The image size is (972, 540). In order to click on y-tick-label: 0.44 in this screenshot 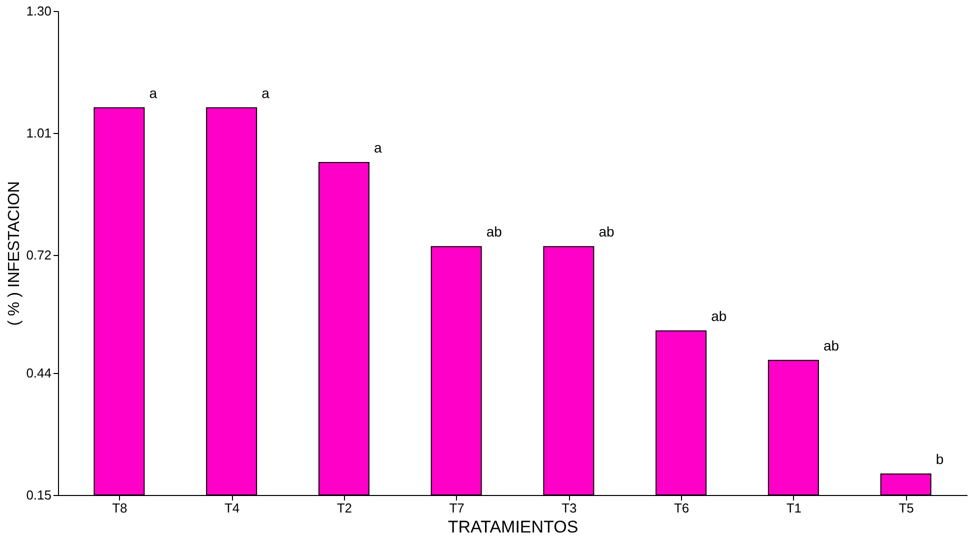, I will do `click(39, 372)`.